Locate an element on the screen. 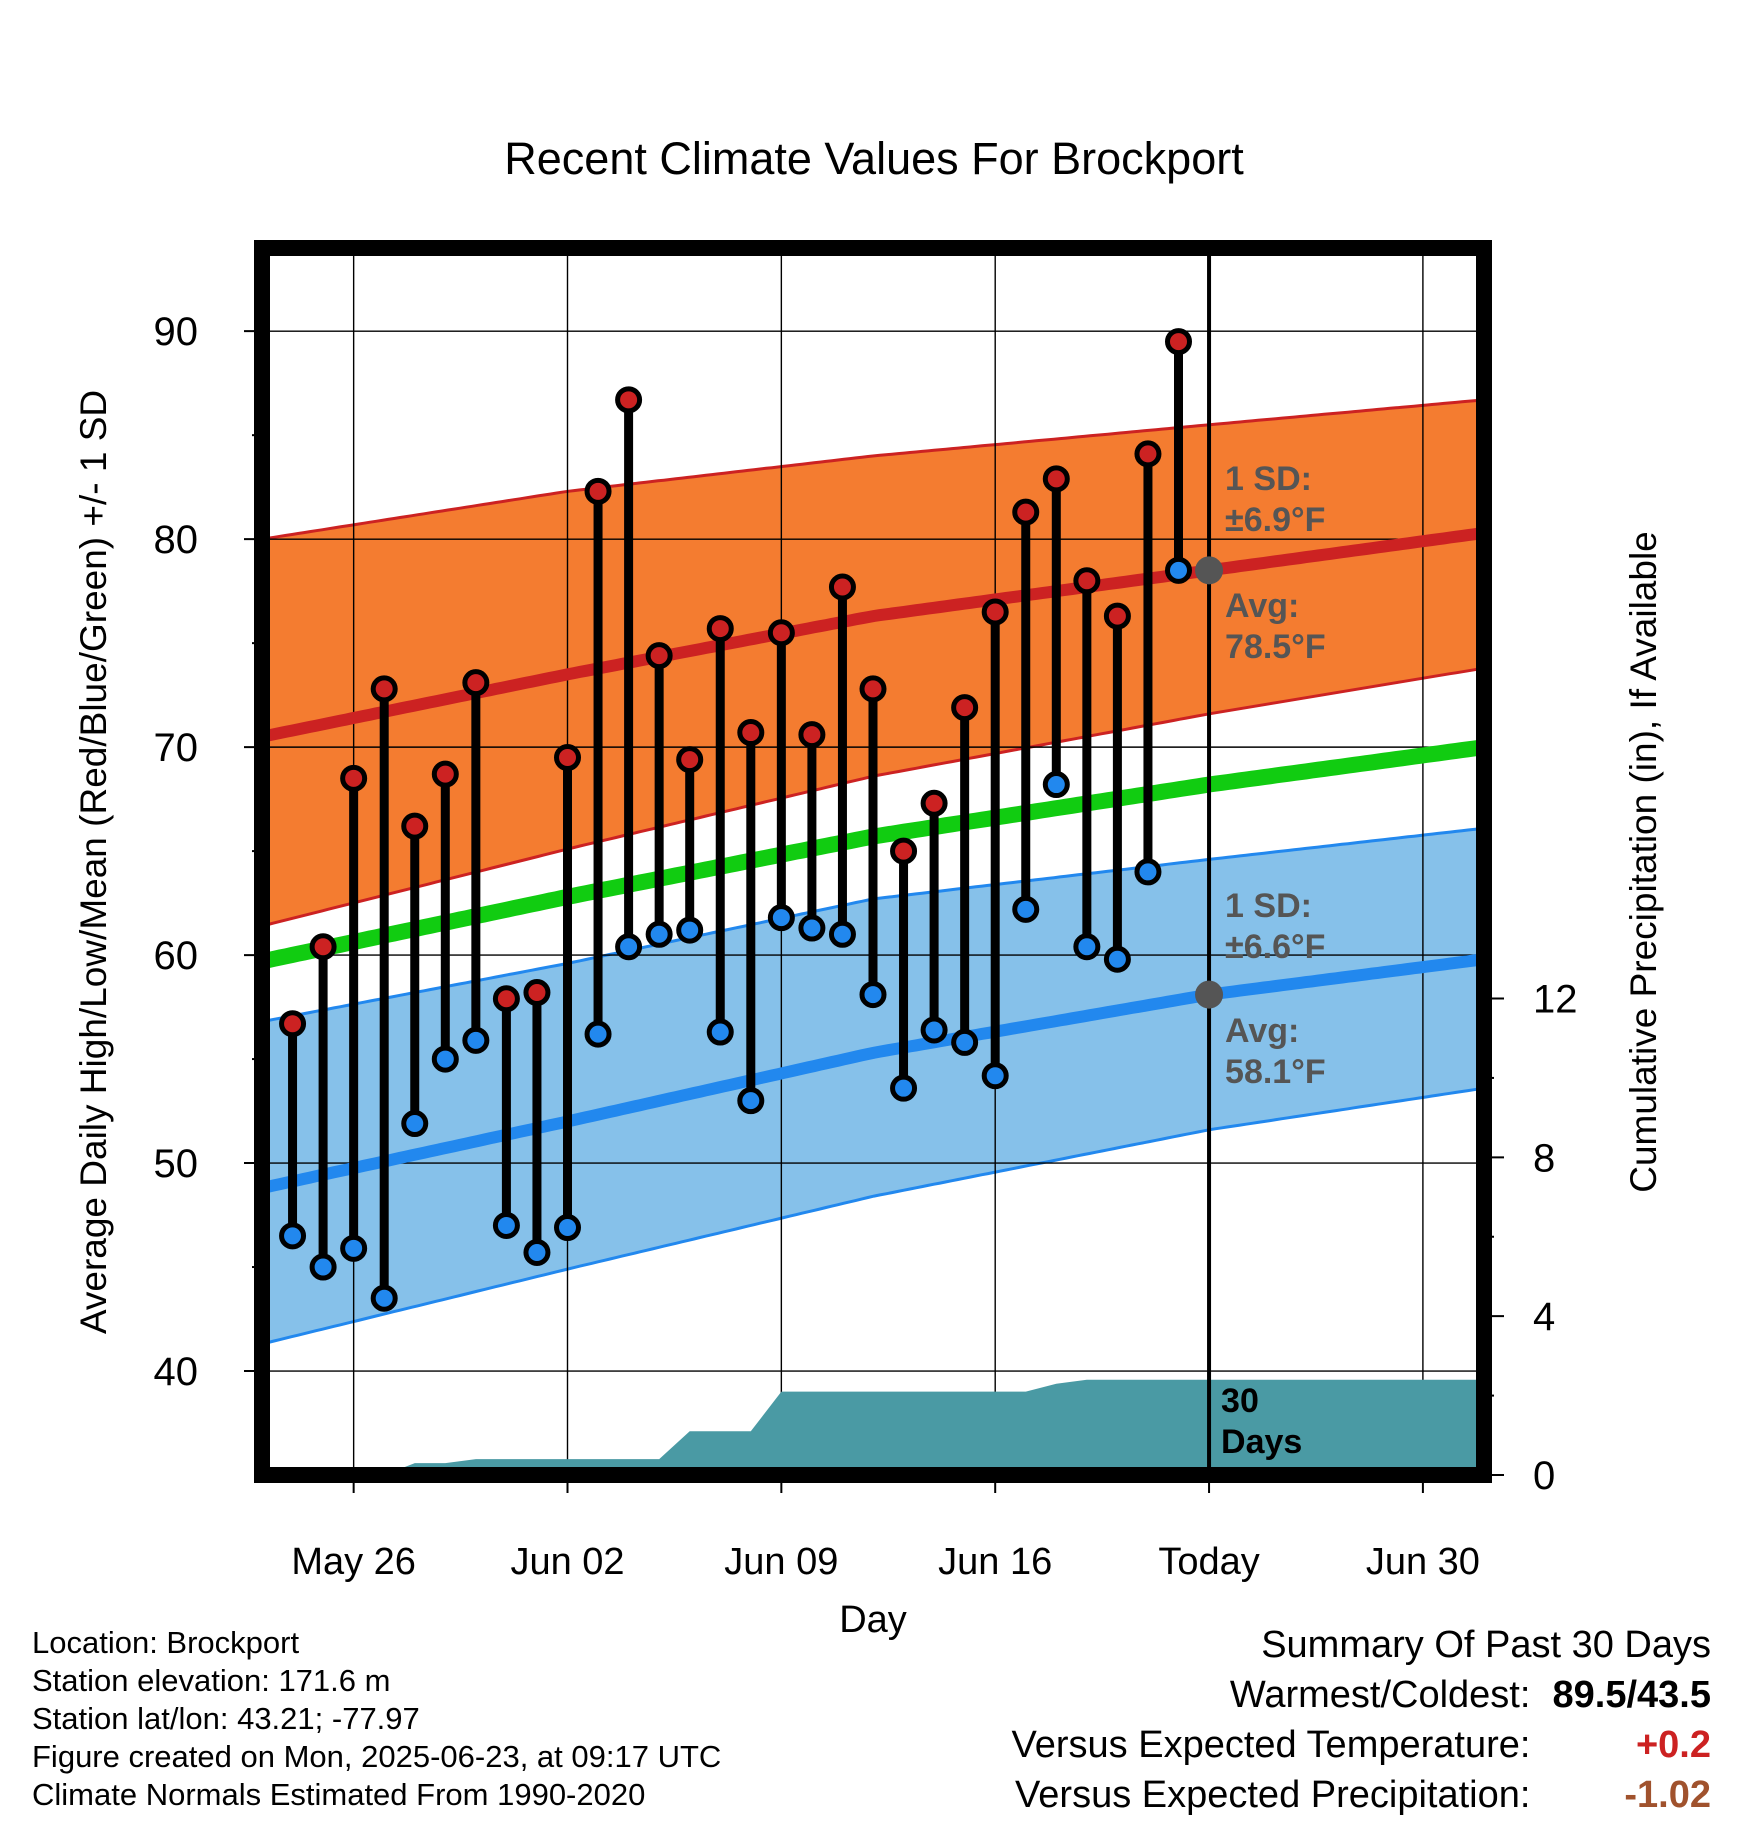 Image resolution: width=1748 pixels, height=1828 pixels. latlon-text: Station lat/lon: 43.21; -77.97 is located at coordinates (226, 1718).